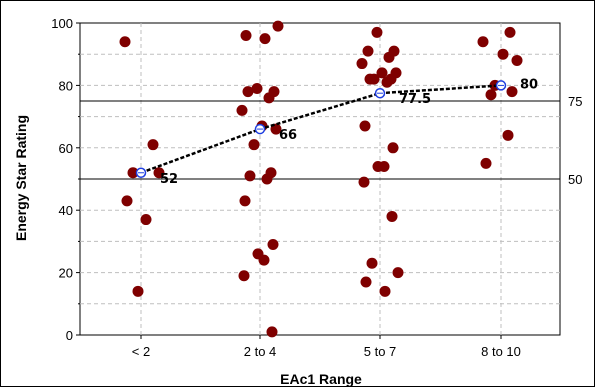 The width and height of the screenshot is (595, 387). I want to click on mean-value-label: 52, so click(169, 179).